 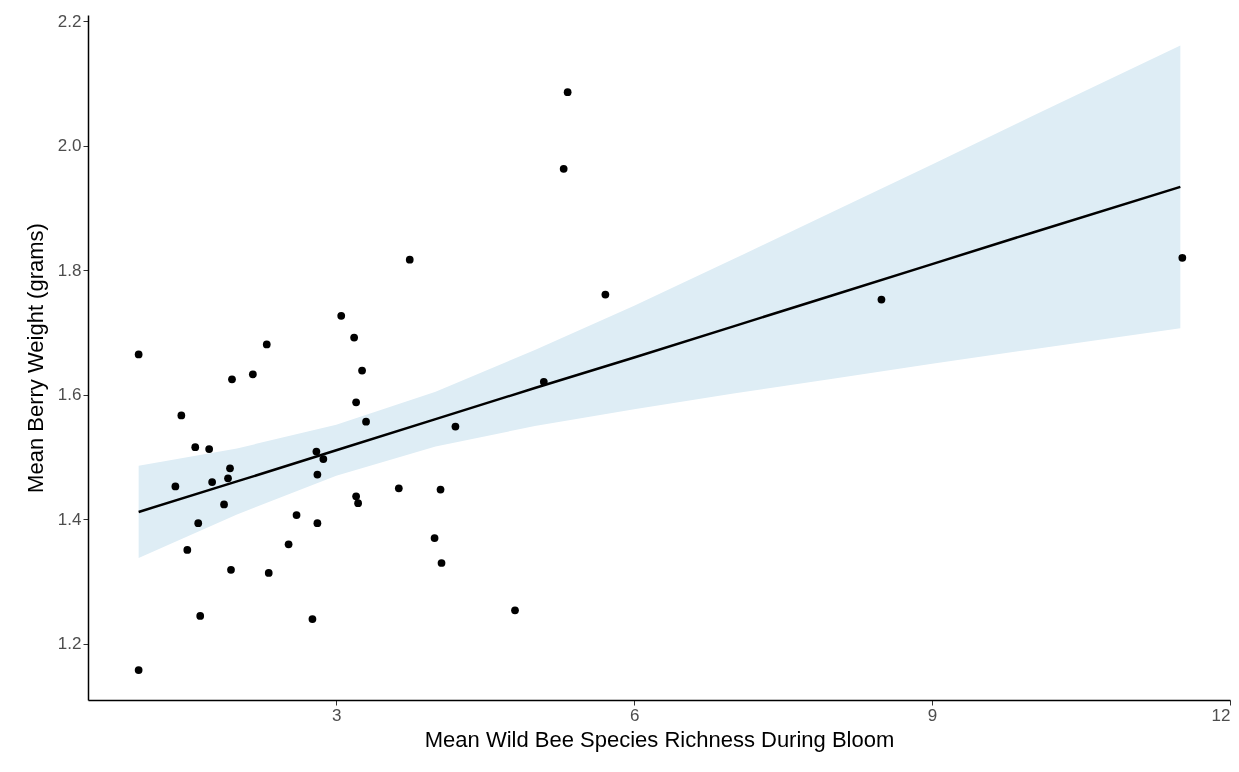 What do you see at coordinates (337, 715) in the screenshot?
I see `x-tick-label: 3` at bounding box center [337, 715].